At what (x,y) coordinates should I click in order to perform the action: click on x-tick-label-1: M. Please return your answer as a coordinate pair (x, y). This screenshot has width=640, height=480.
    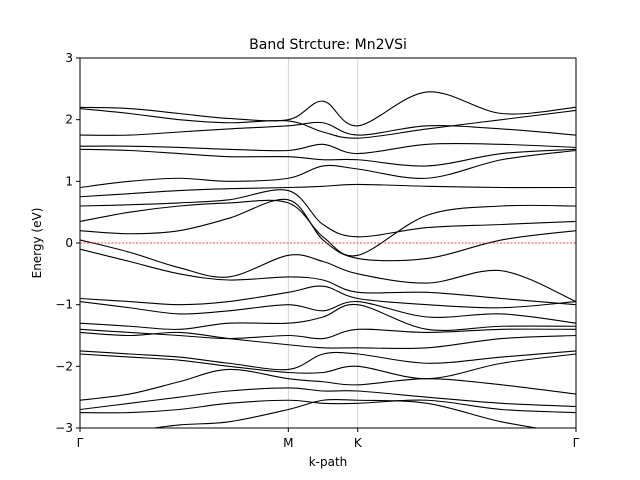
    Looking at the image, I should click on (288, 443).